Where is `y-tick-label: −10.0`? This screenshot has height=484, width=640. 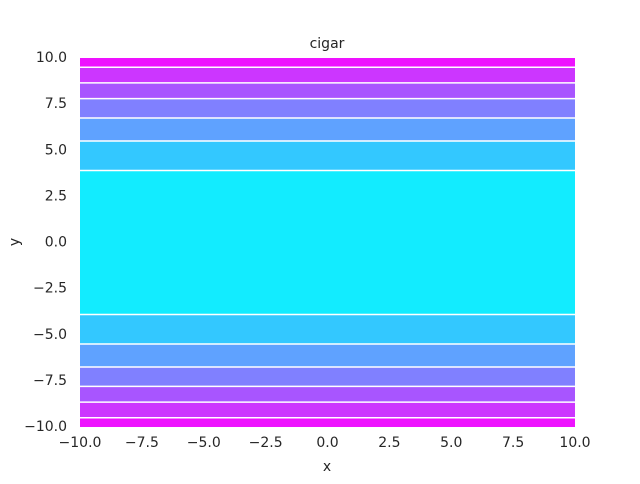
y-tick-label: −10.0 is located at coordinates (45, 427).